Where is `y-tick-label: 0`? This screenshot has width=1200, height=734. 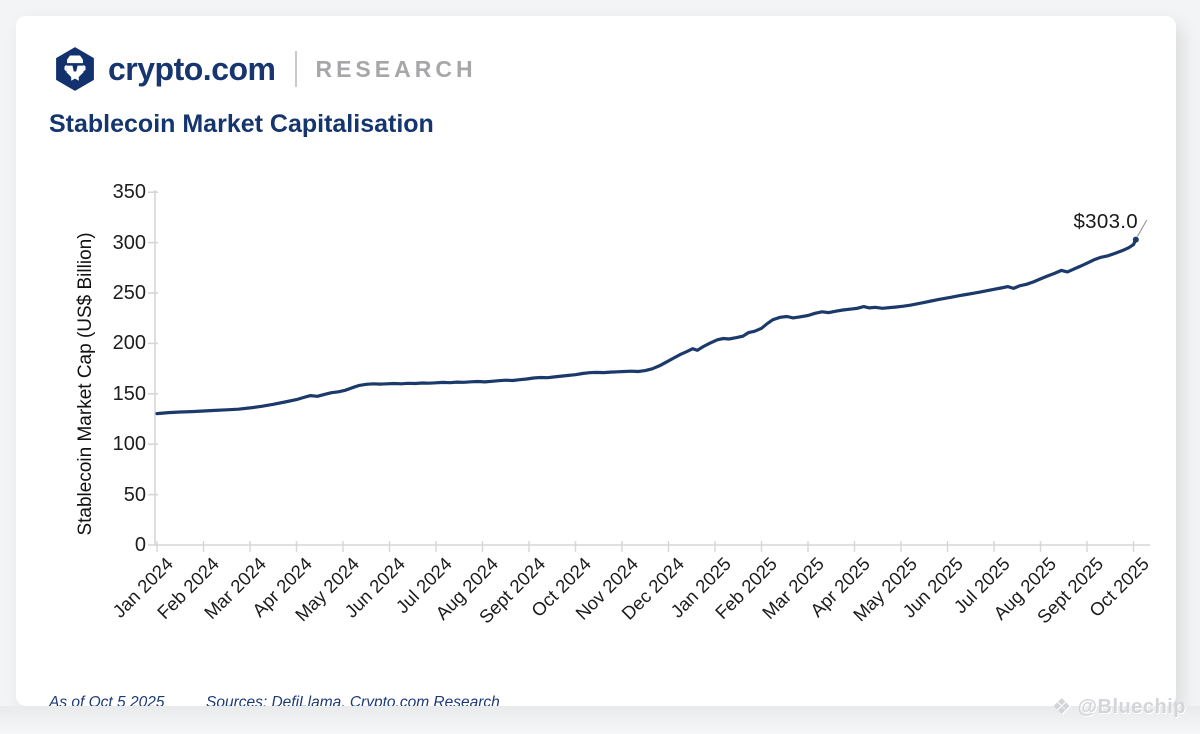 y-tick-label: 0 is located at coordinates (140, 545).